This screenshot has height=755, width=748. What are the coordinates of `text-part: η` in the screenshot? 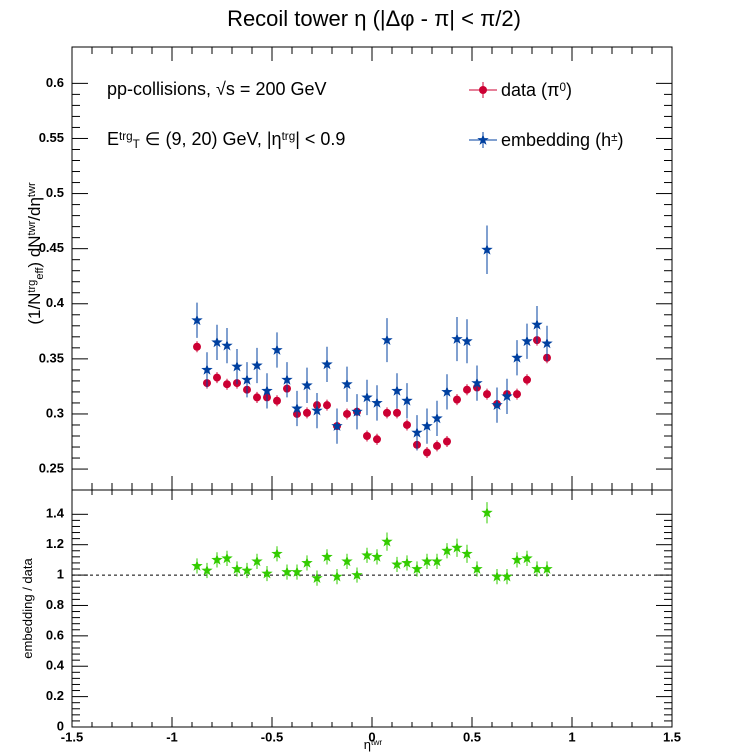 It's located at (367, 744).